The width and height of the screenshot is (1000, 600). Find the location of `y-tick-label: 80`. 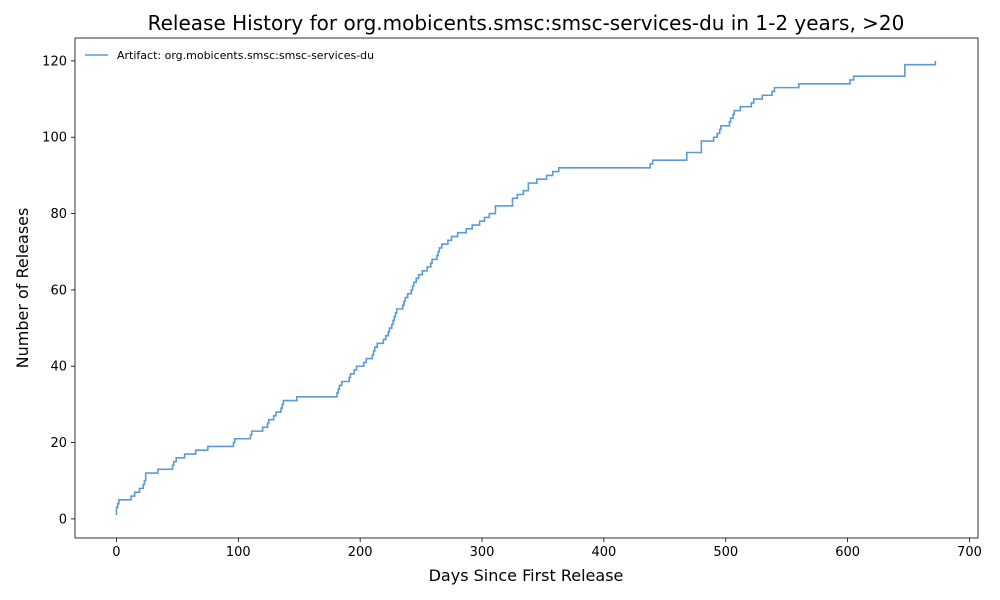

y-tick-label: 80 is located at coordinates (58, 214).